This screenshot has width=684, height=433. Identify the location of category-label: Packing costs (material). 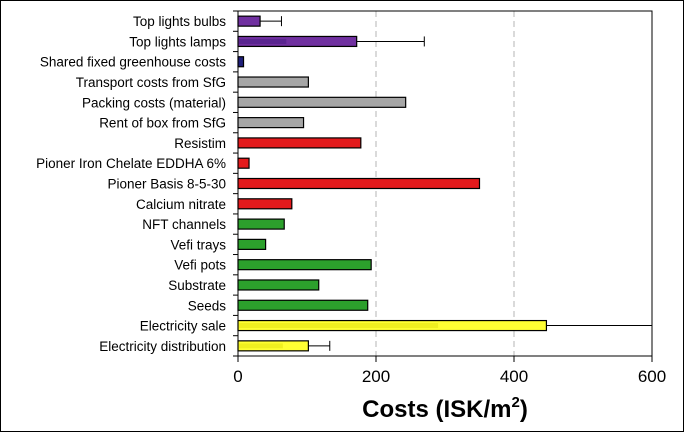
(154, 102).